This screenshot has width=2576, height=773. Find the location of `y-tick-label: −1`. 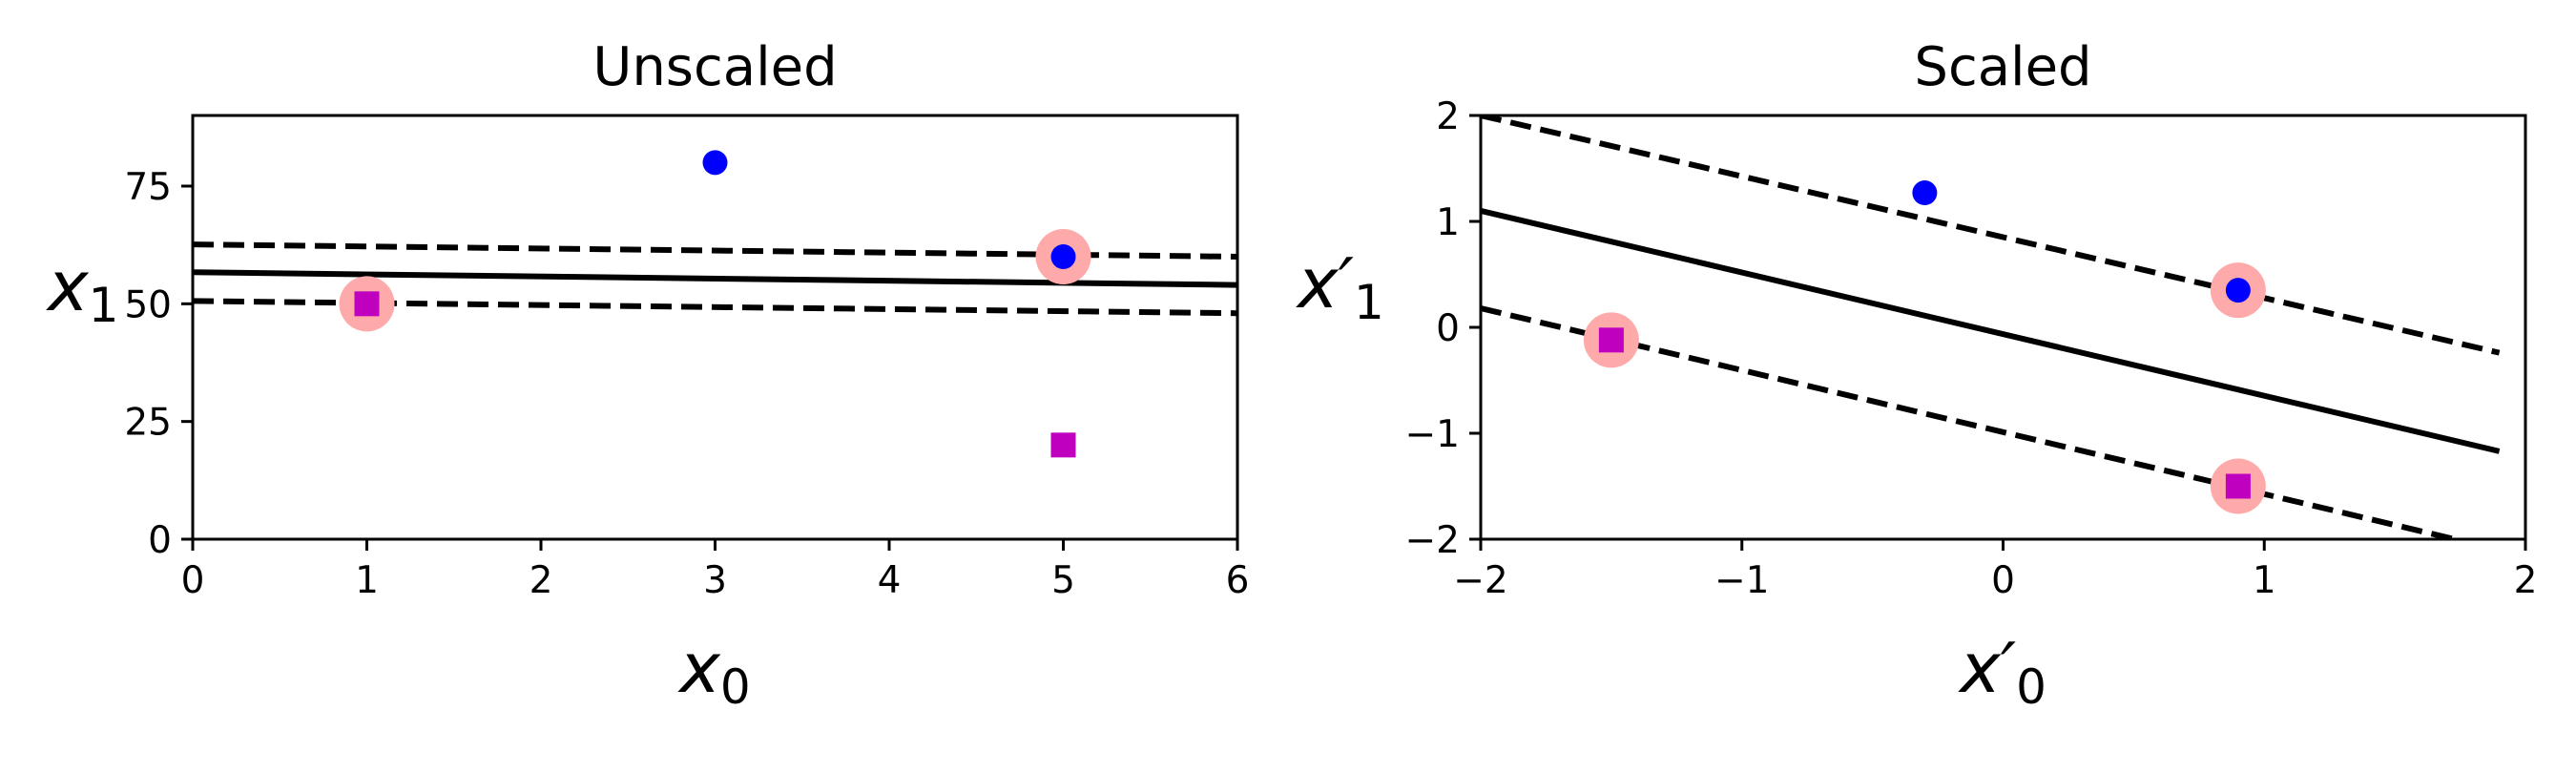

y-tick-label: −1 is located at coordinates (1433, 434).